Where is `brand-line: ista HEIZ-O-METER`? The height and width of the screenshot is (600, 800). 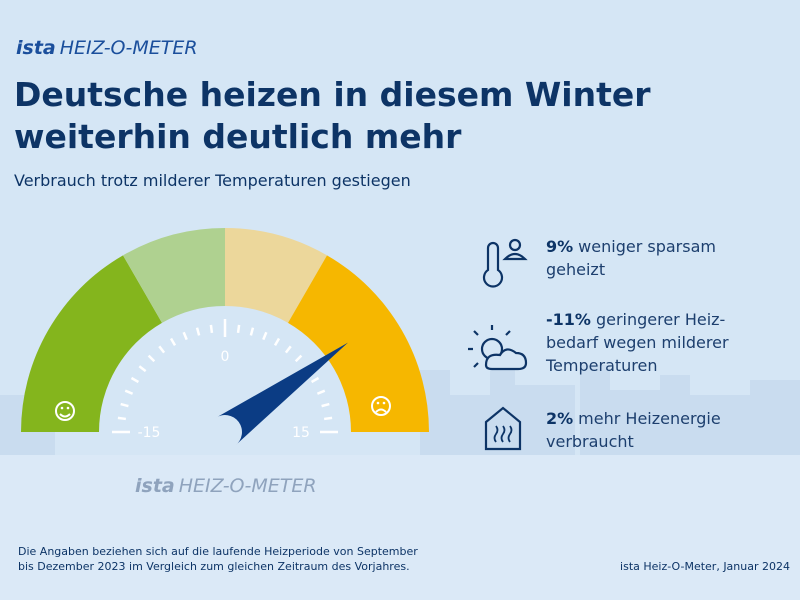
brand-line: ista HEIZ-O-METER is located at coordinates (107, 48).